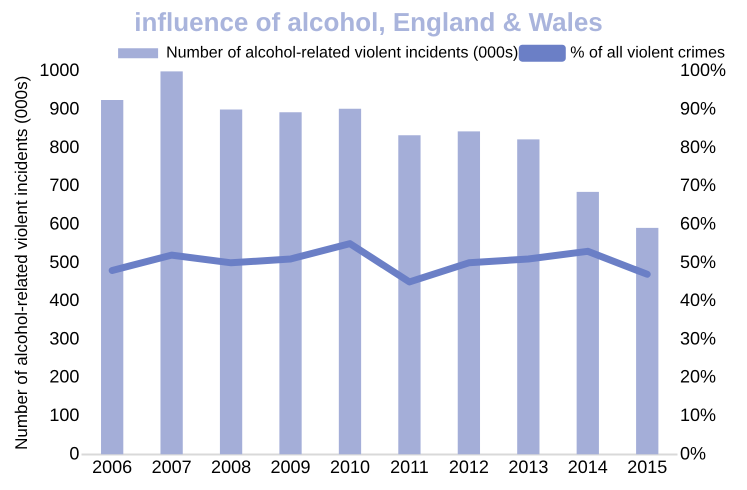  What do you see at coordinates (290, 467) in the screenshot?
I see `x-tick-label: 2009` at bounding box center [290, 467].